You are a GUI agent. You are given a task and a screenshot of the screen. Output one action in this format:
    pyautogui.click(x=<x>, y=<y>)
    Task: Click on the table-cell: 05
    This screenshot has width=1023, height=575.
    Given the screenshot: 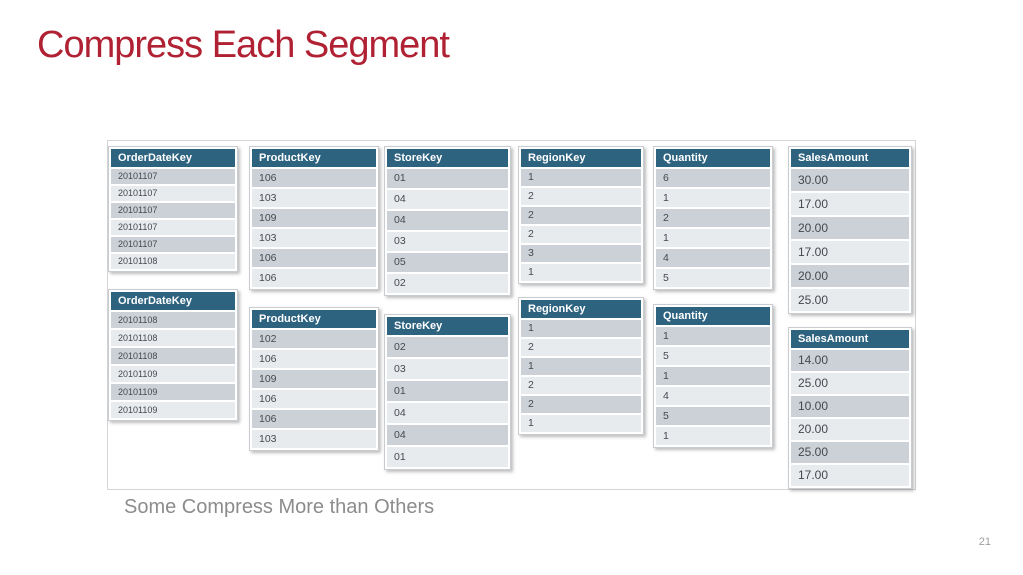 What is the action you would take?
    pyautogui.click(x=447, y=262)
    